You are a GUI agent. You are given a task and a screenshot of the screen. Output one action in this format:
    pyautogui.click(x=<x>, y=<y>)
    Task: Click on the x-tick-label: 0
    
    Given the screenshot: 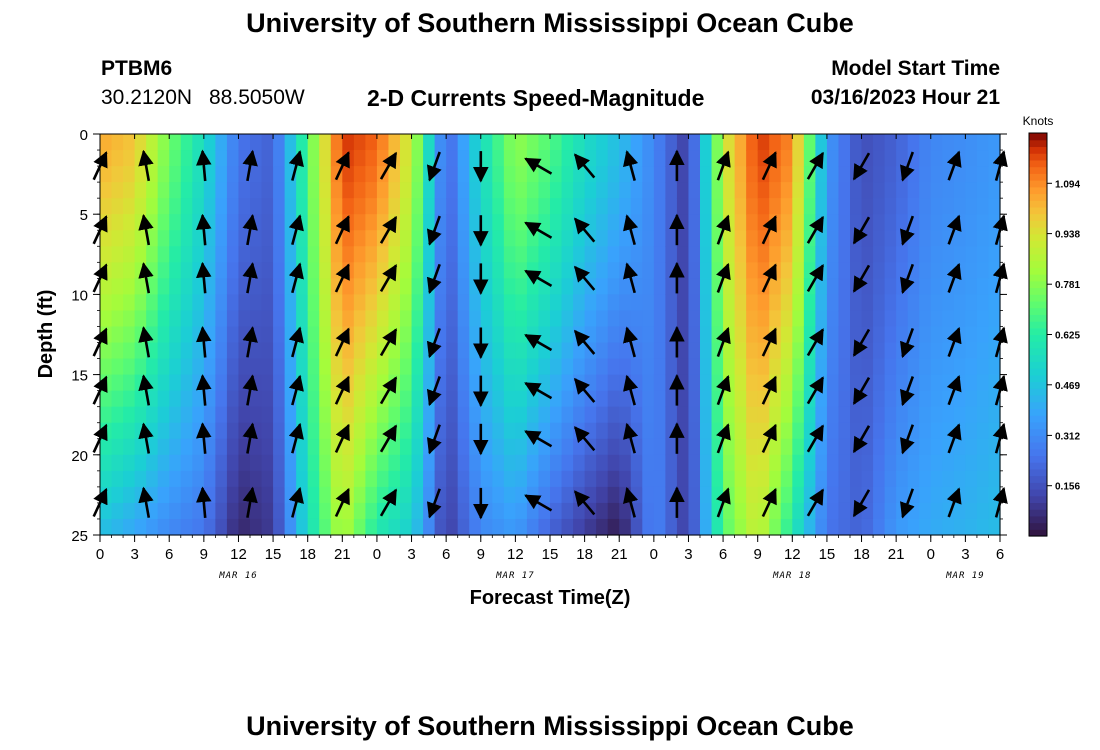 What is the action you would take?
    pyautogui.click(x=100, y=554)
    